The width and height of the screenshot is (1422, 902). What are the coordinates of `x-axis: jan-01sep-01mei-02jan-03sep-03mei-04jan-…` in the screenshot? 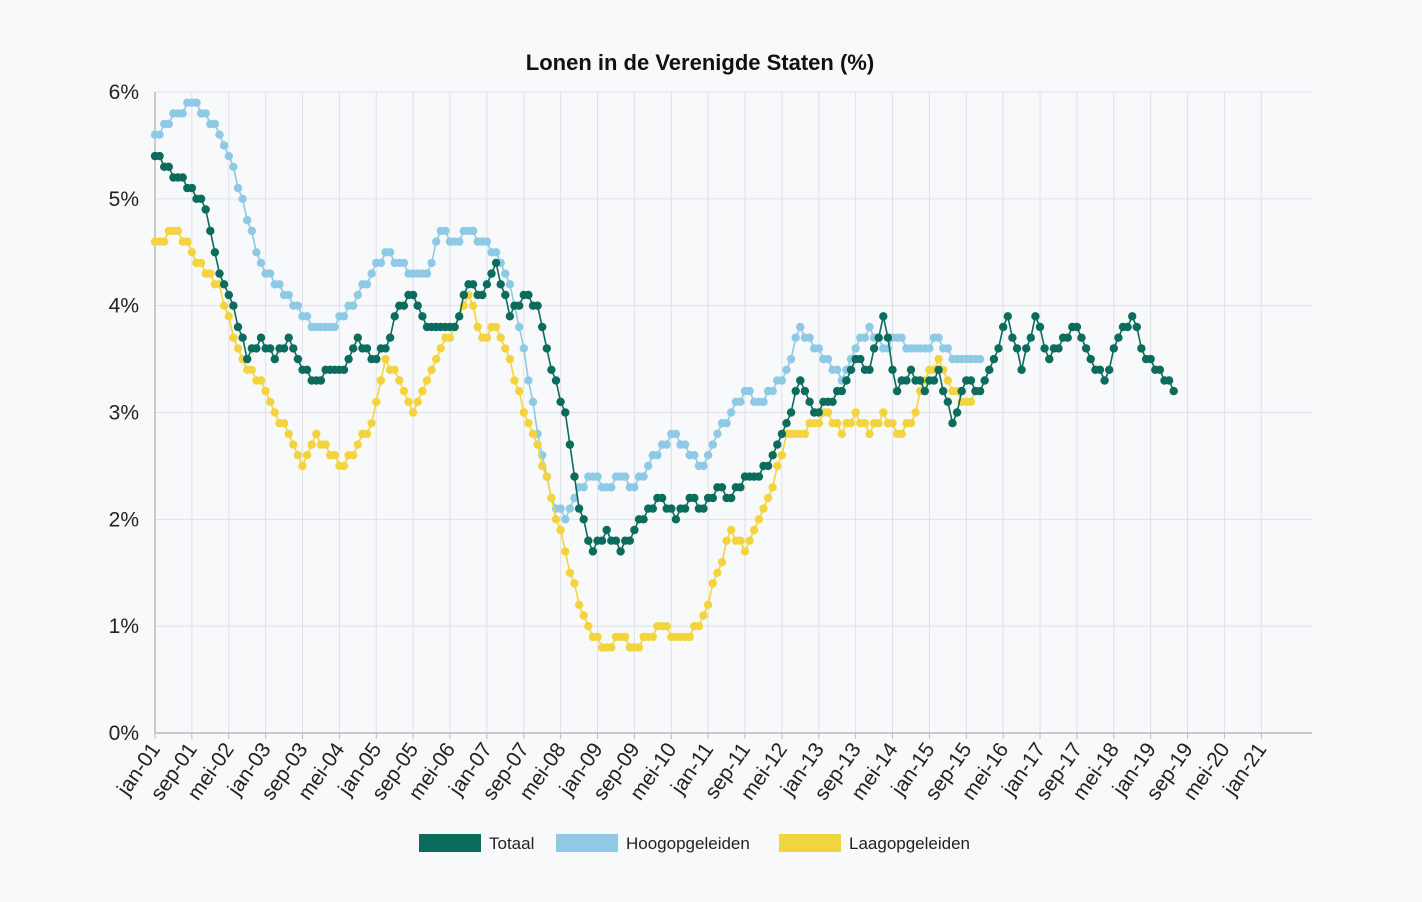 It's located at (691, 771).